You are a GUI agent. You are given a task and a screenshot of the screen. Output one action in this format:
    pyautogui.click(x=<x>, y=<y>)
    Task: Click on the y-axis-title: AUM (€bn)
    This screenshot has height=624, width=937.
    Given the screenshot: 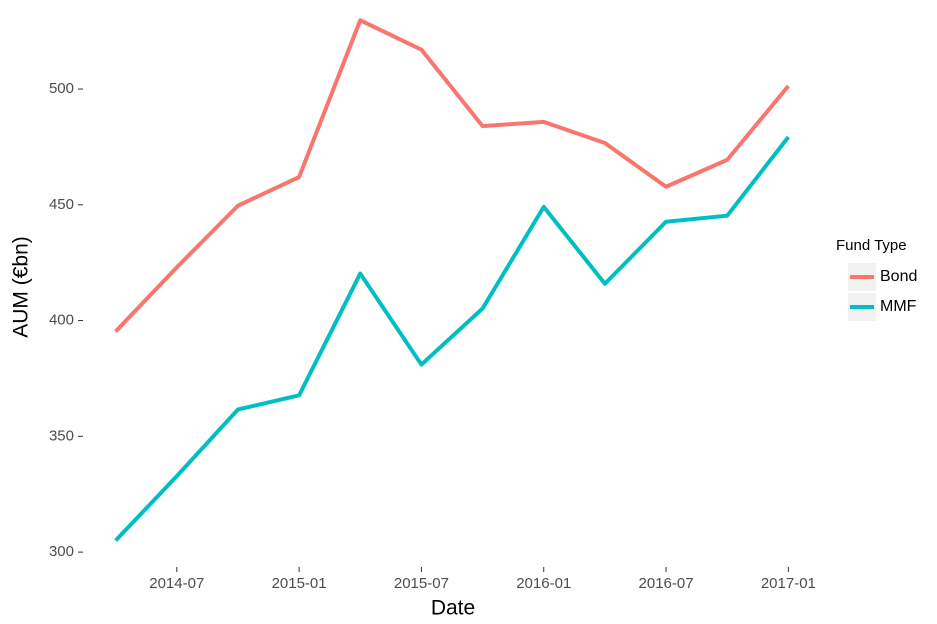 What is the action you would take?
    pyautogui.click(x=21, y=287)
    